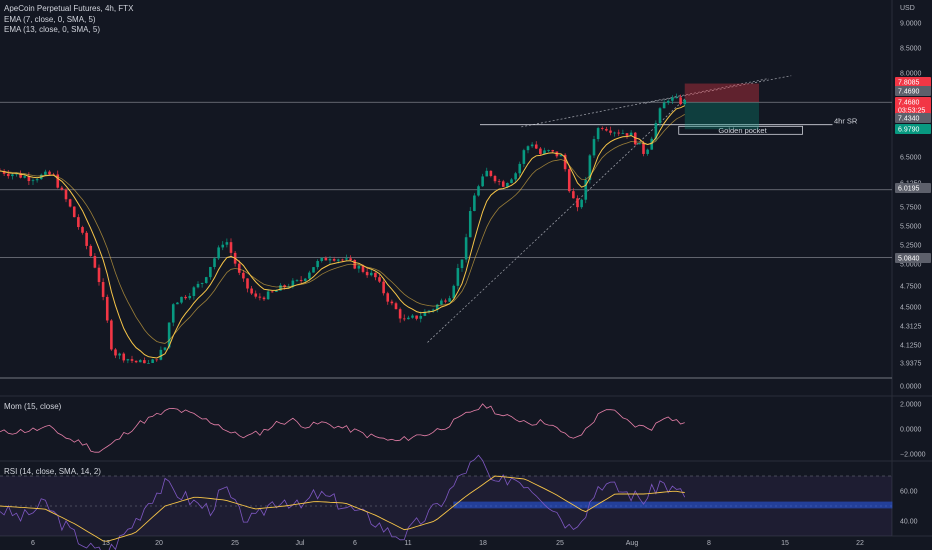 This screenshot has height=550, width=932. What do you see at coordinates (911, 158) in the screenshot?
I see `price-tick-label: 6.5000` at bounding box center [911, 158].